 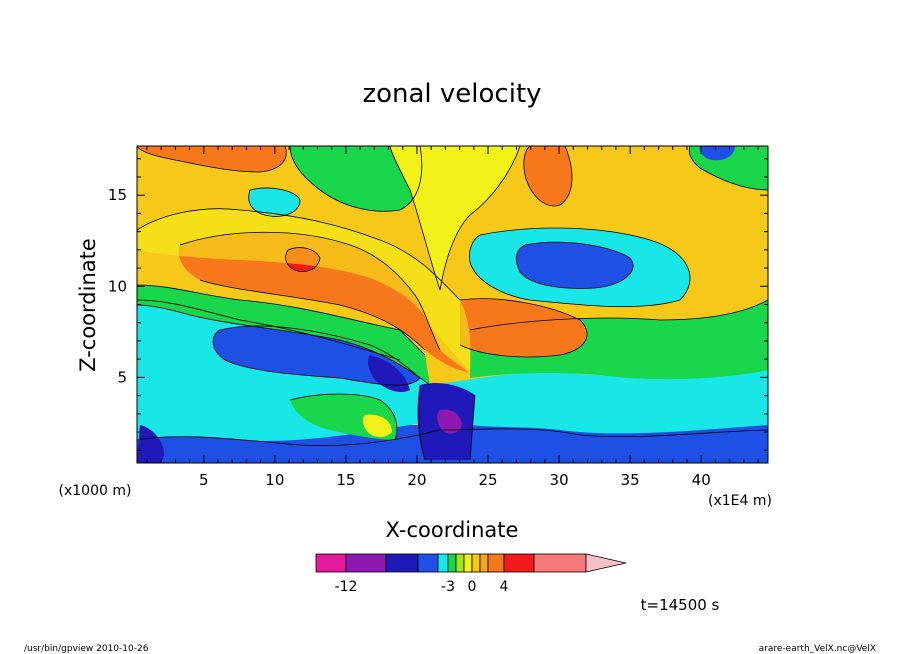 What do you see at coordinates (487, 480) in the screenshot?
I see `x-tick-label: 25` at bounding box center [487, 480].